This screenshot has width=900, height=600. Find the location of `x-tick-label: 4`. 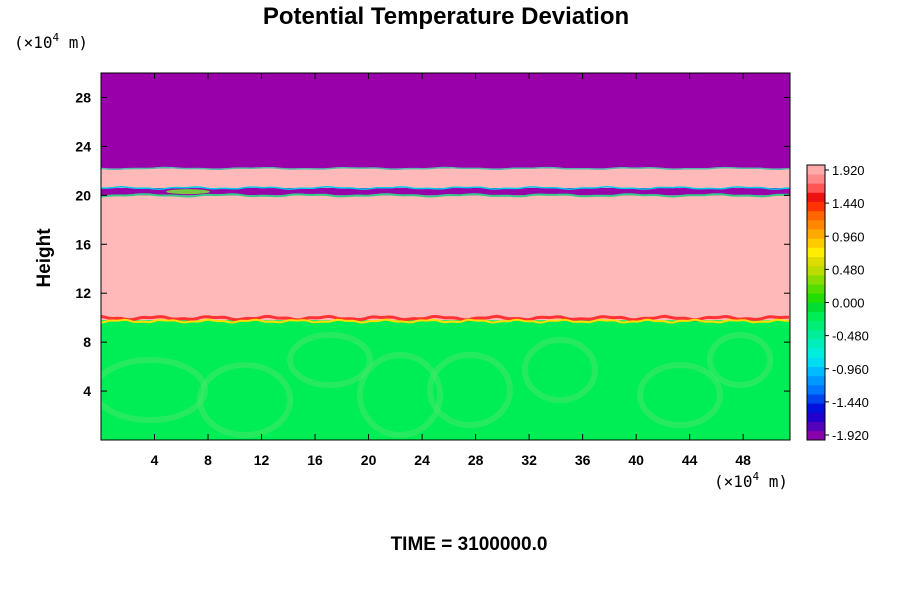

x-tick-label: 4 is located at coordinates (155, 460).